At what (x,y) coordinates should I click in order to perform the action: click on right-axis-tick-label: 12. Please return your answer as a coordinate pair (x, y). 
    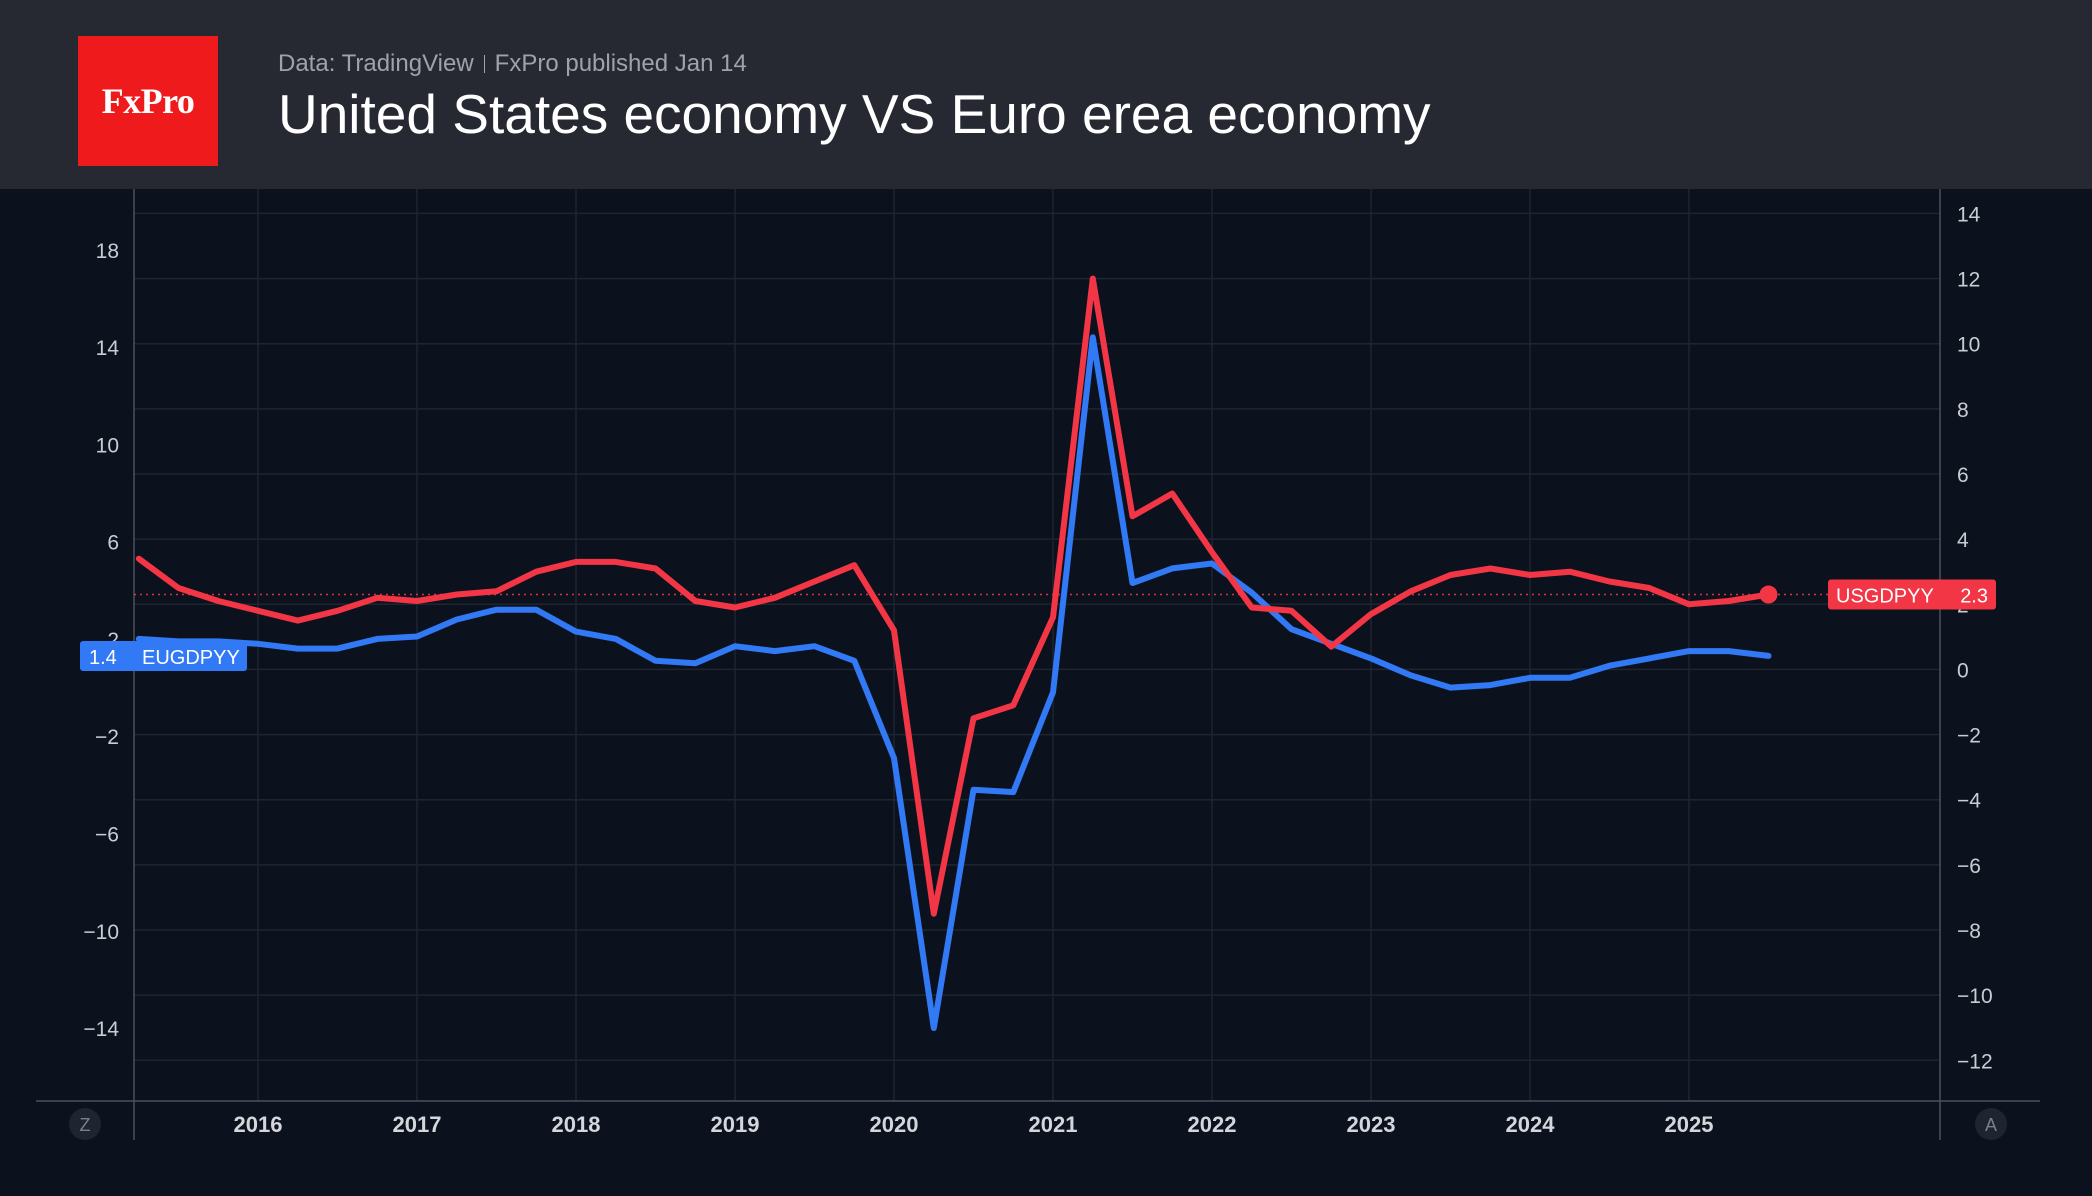
    Looking at the image, I should click on (1968, 280).